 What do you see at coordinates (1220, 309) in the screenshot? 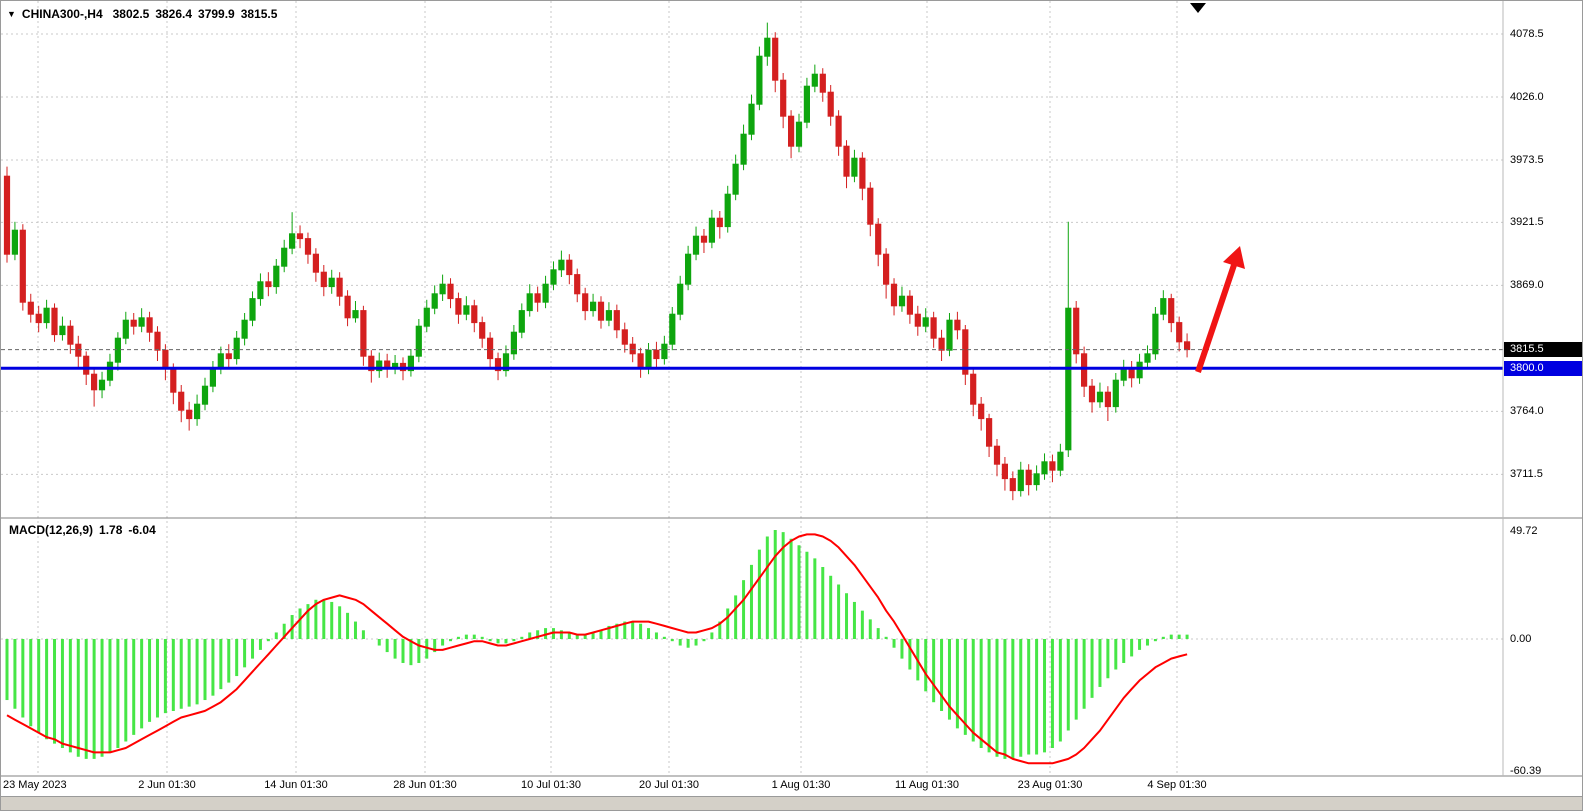
I see `trend-arrow` at bounding box center [1220, 309].